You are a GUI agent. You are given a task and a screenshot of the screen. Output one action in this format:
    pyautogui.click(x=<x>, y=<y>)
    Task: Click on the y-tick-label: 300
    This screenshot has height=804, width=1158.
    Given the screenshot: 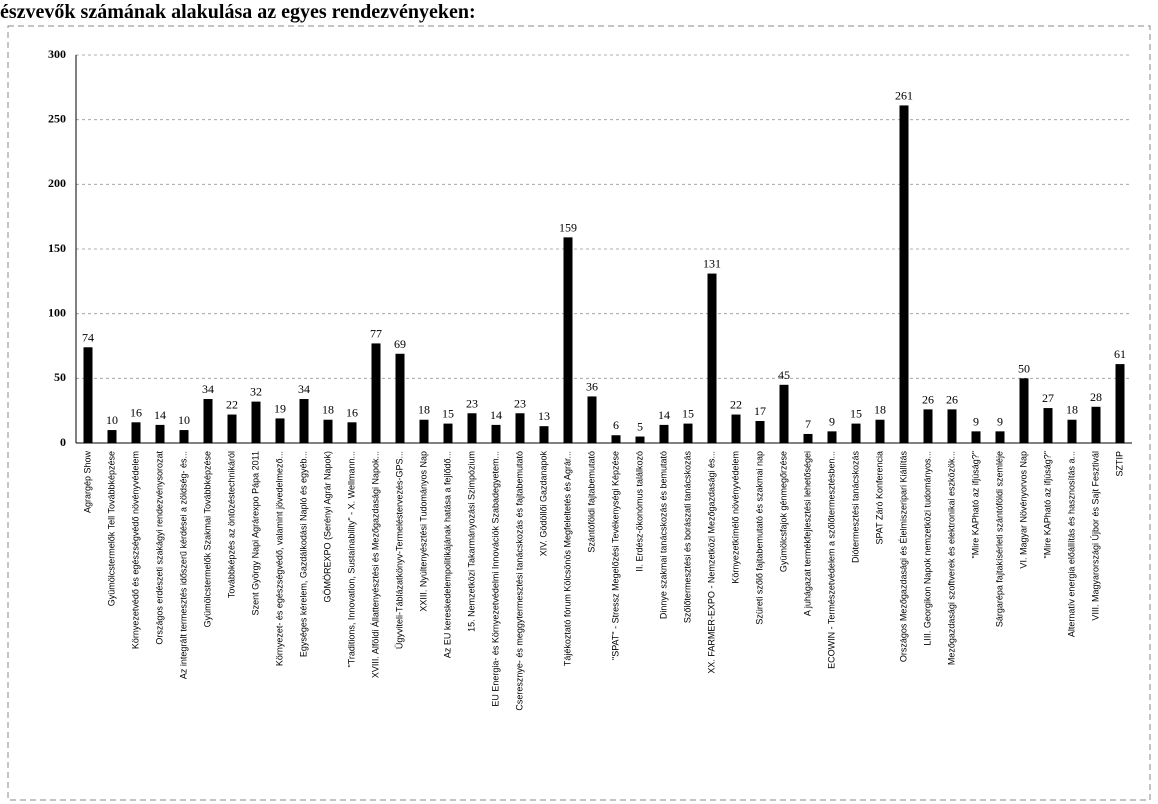 What is the action you would take?
    pyautogui.click(x=57, y=54)
    